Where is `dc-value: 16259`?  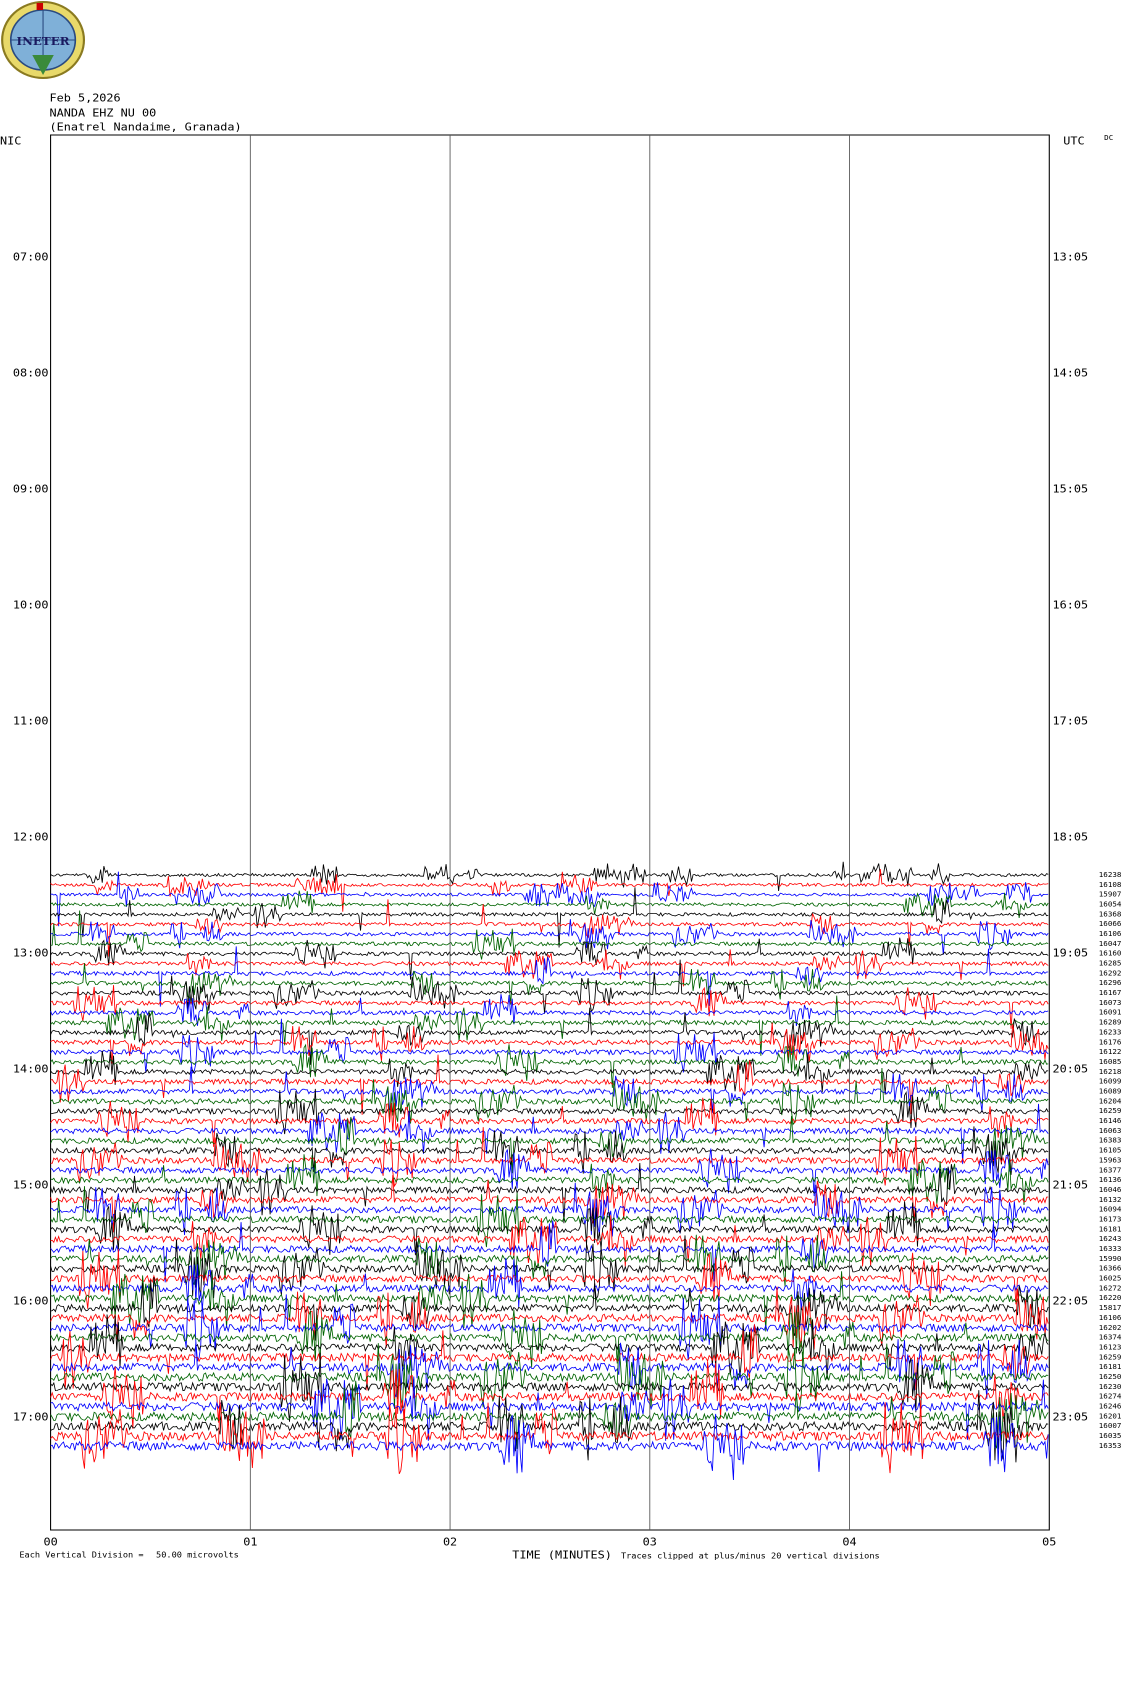
dc-value: 16259 is located at coordinates (1110, 1357).